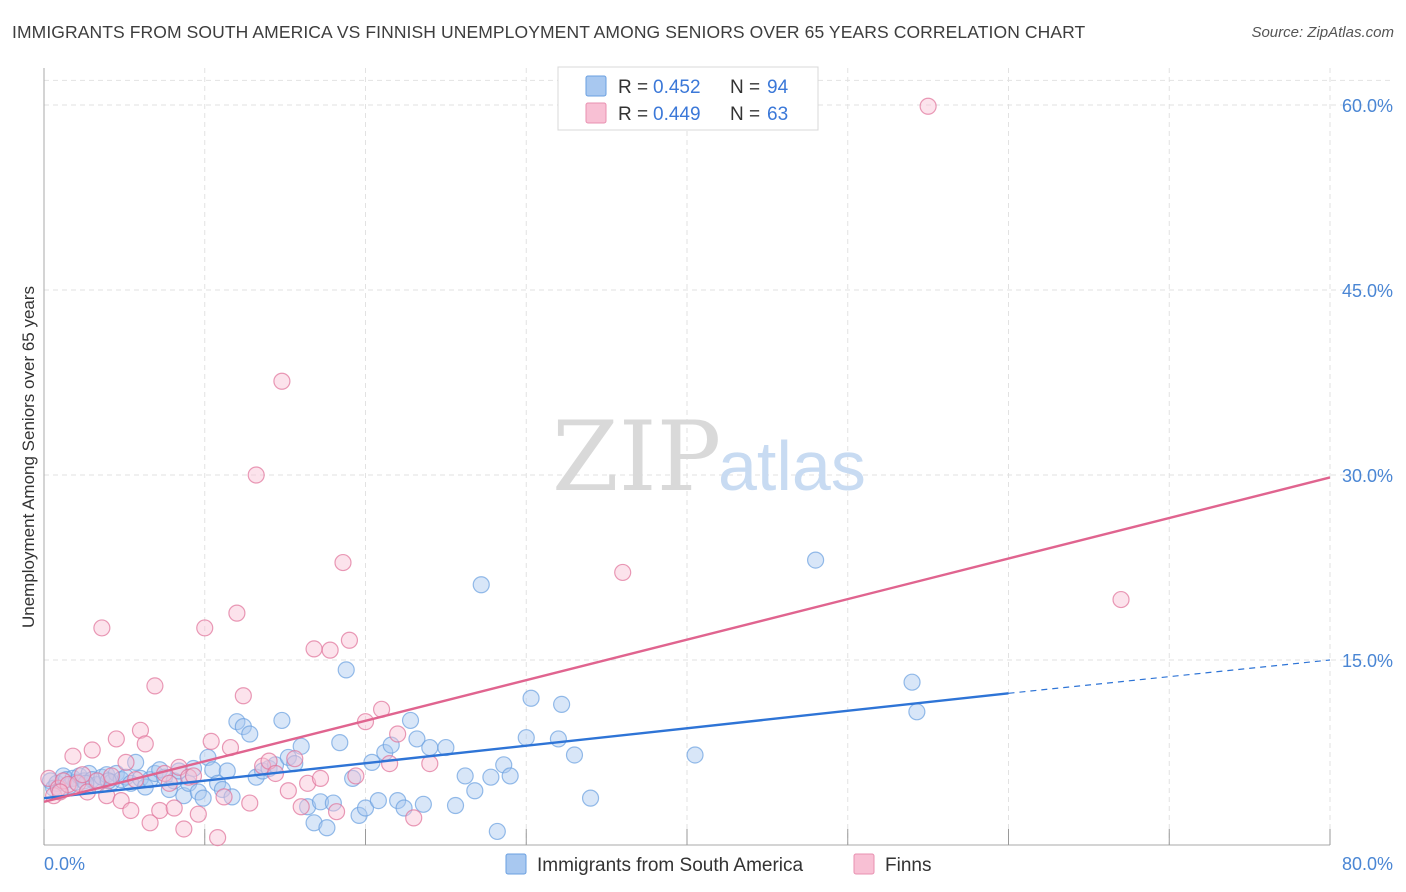  Describe the element at coordinates (596, 113) in the screenshot. I see `legend-swatch-finns` at that location.